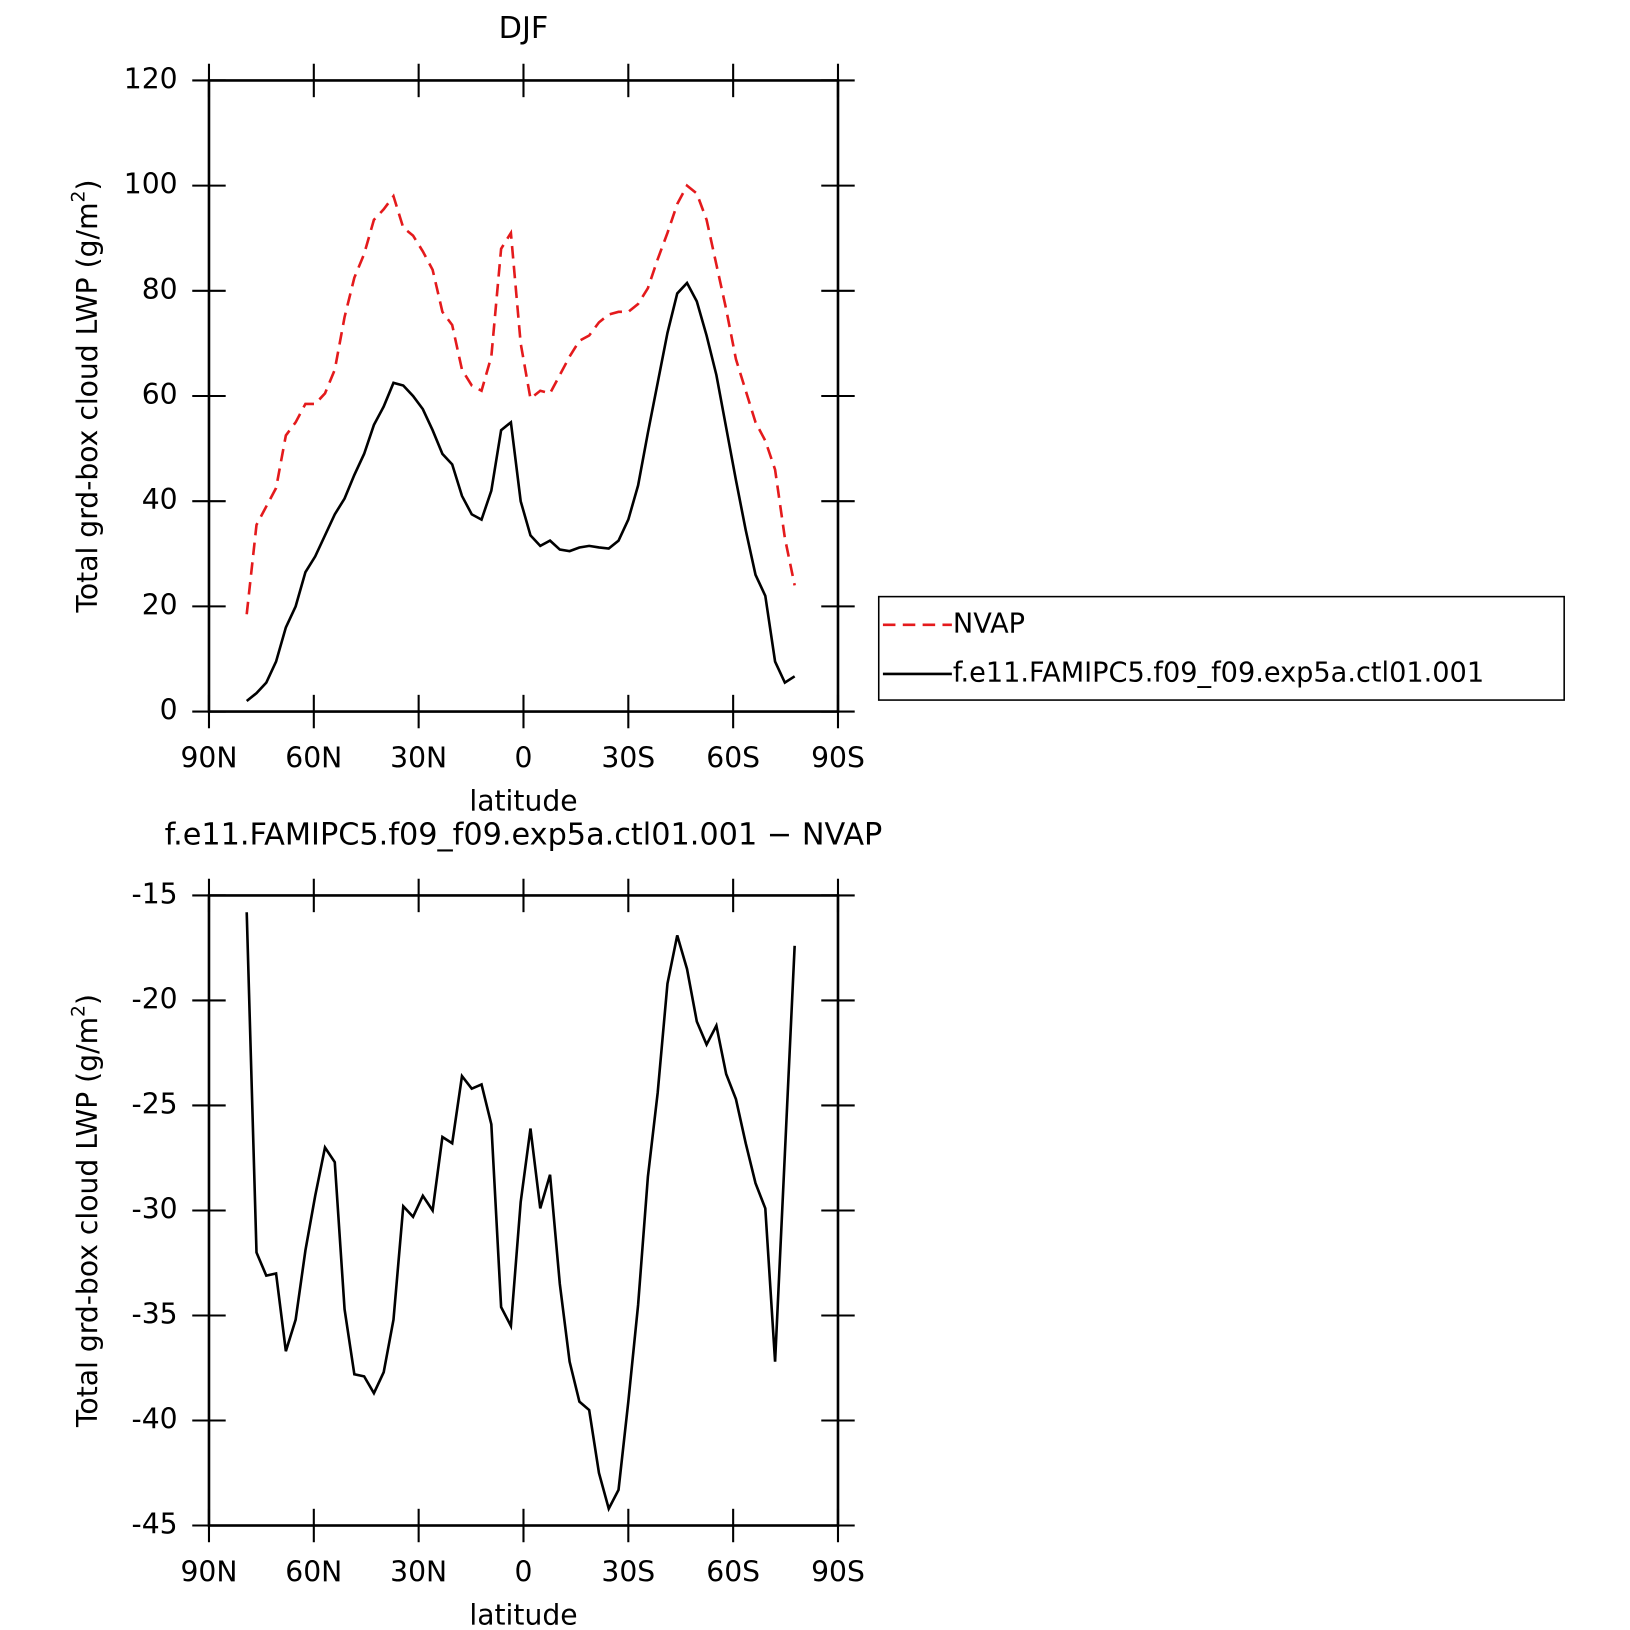  What do you see at coordinates (151, 184) in the screenshot?
I see `y-tick-label: 100` at bounding box center [151, 184].